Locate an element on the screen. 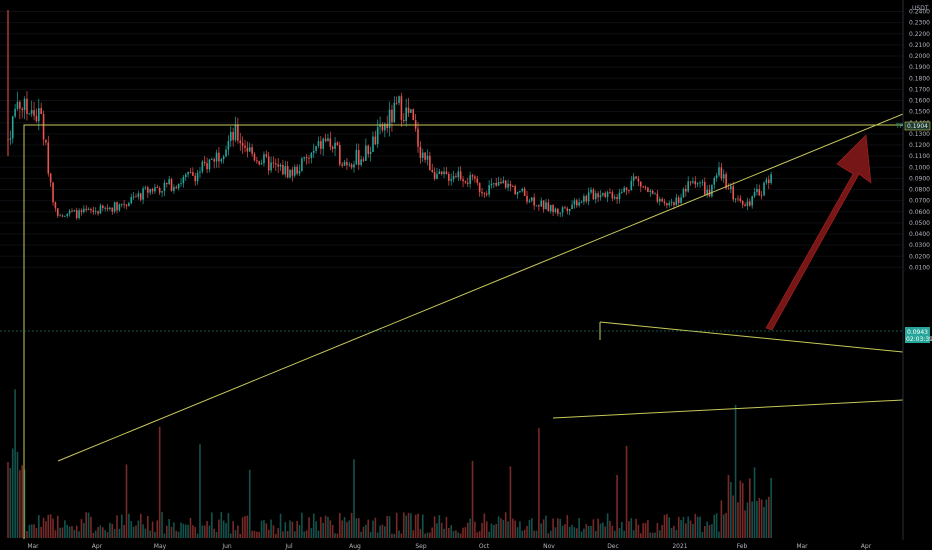  y-tick-label: 0.0600 is located at coordinates (919, 212).